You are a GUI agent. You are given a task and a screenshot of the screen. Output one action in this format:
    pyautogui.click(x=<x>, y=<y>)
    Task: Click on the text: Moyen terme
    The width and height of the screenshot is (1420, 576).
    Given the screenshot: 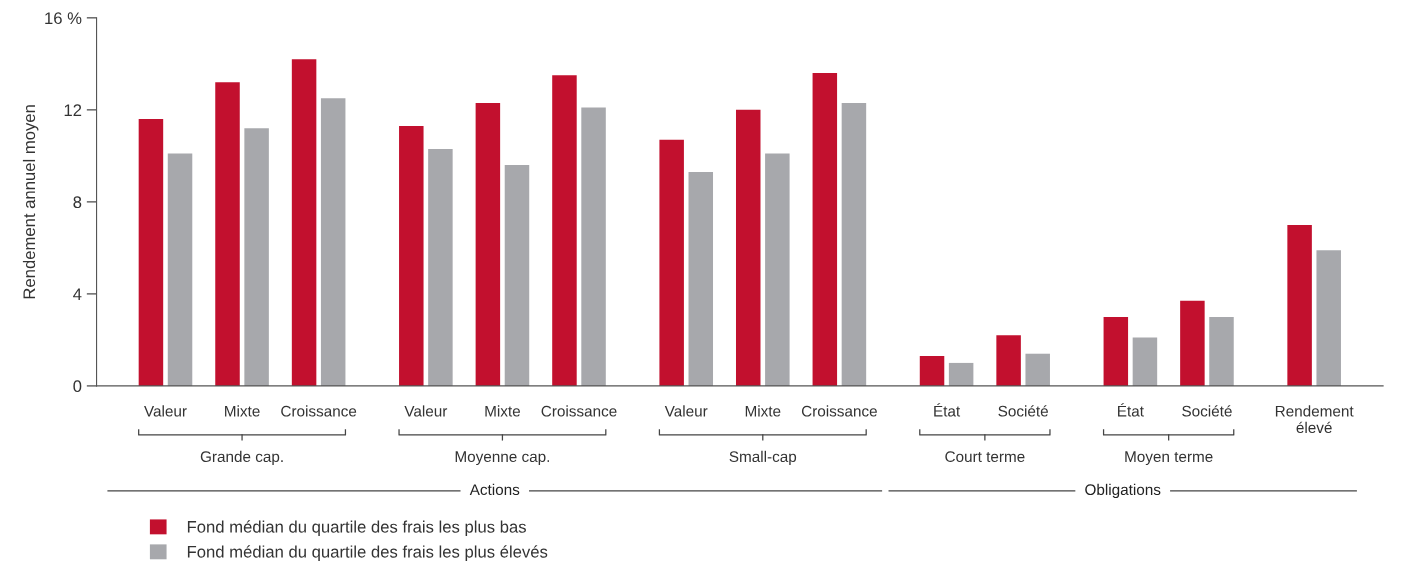 What is the action you would take?
    pyautogui.click(x=1169, y=458)
    